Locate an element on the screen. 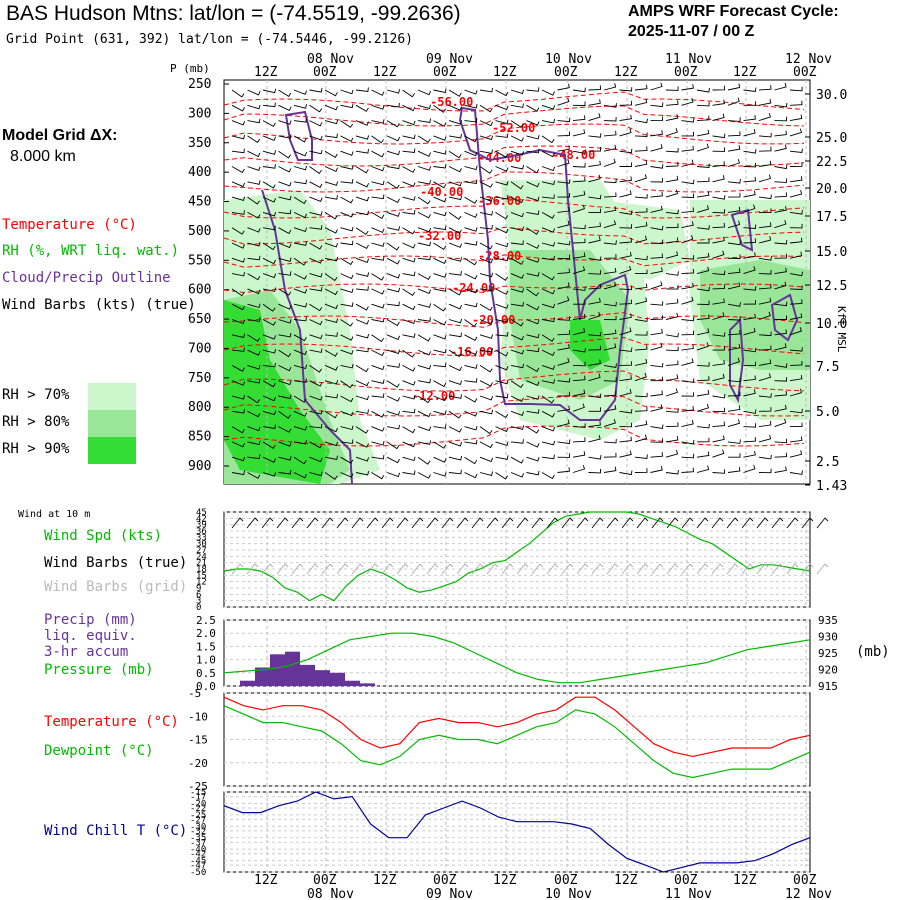 This screenshot has width=900, height=900. legend-rh70: RH > 70% is located at coordinates (36, 395).